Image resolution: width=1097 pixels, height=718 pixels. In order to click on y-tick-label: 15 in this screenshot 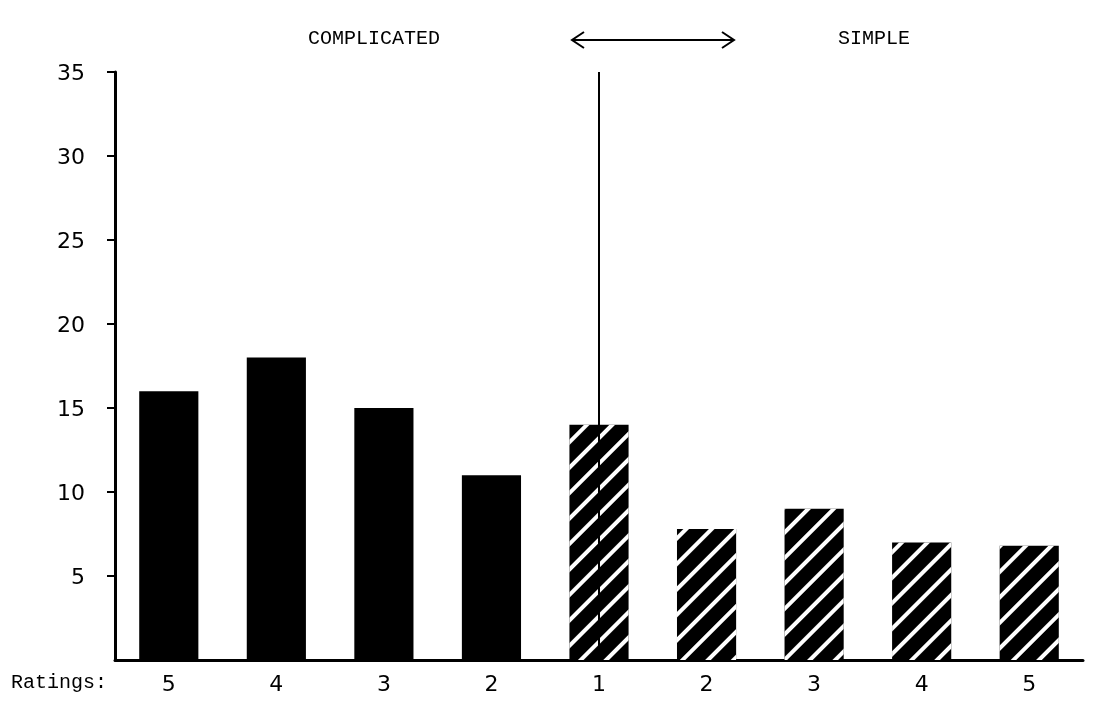, I will do `click(71, 408)`.